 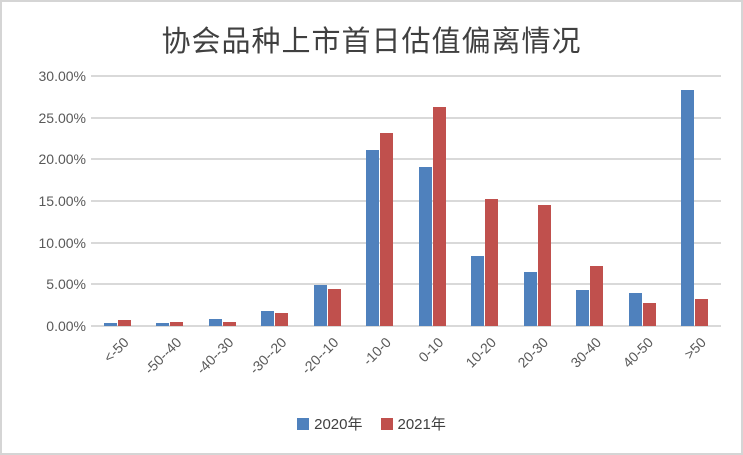 What do you see at coordinates (334, 307) in the screenshot?
I see `bar-2021年--20--10` at bounding box center [334, 307].